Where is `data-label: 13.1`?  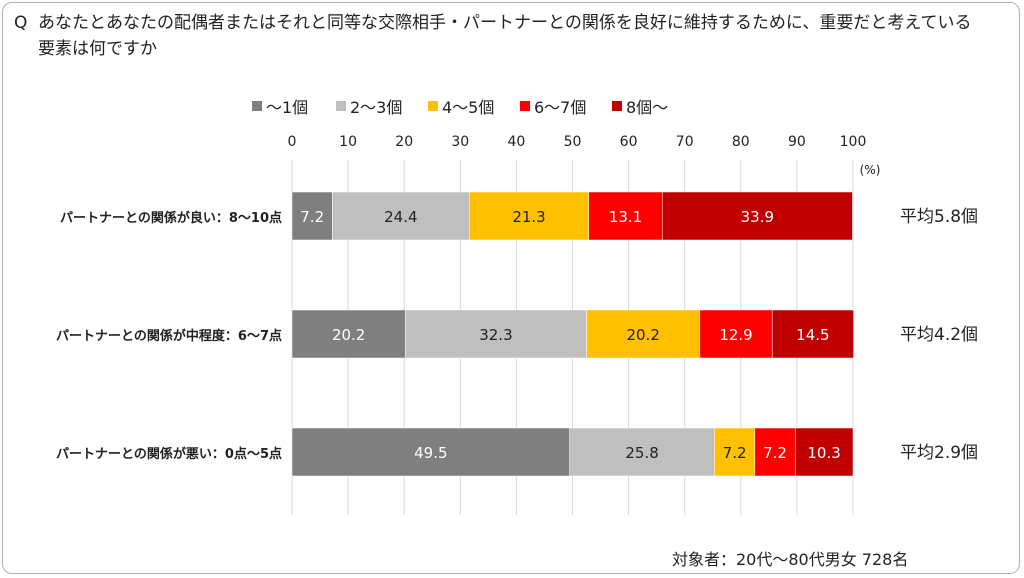
data-label: 13.1 is located at coordinates (625, 217).